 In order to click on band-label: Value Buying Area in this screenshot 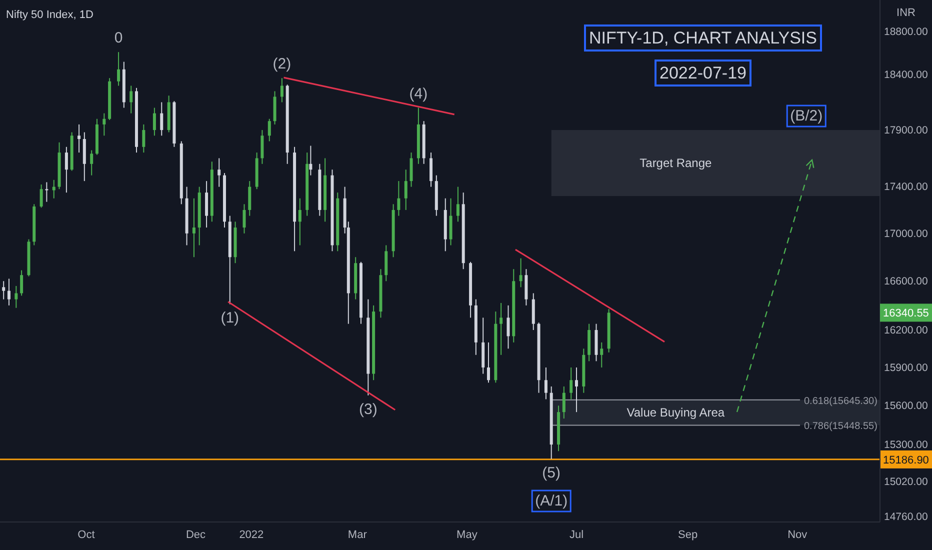, I will do `click(675, 413)`.